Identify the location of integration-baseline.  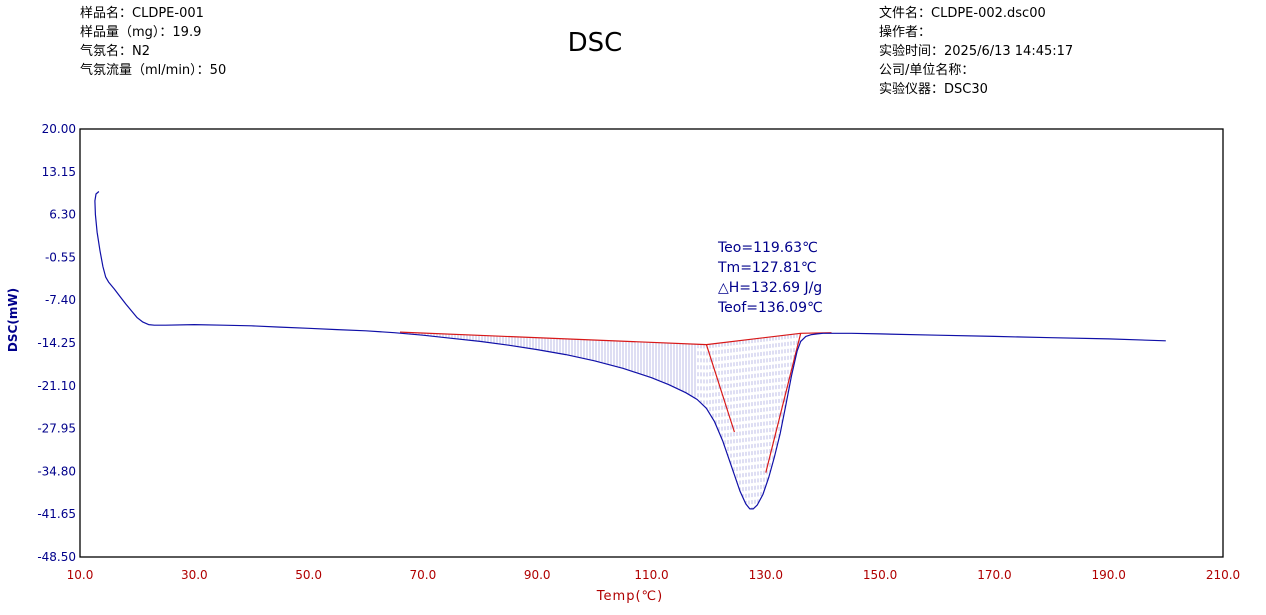
(615, 338).